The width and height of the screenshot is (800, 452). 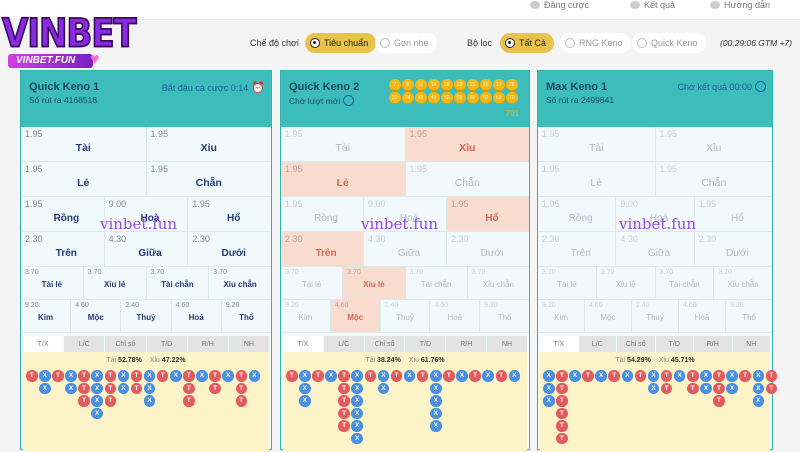 I want to click on nav-bet: Đăng cược, so click(x=559, y=5).